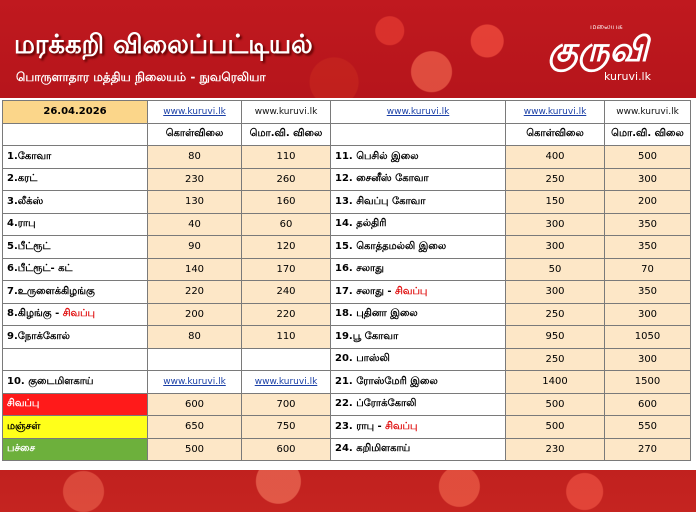 The height and width of the screenshot is (512, 696). What do you see at coordinates (376, 404) in the screenshot?
I see `item-name: 22. ப்ரோக்கோலி` at bounding box center [376, 404].